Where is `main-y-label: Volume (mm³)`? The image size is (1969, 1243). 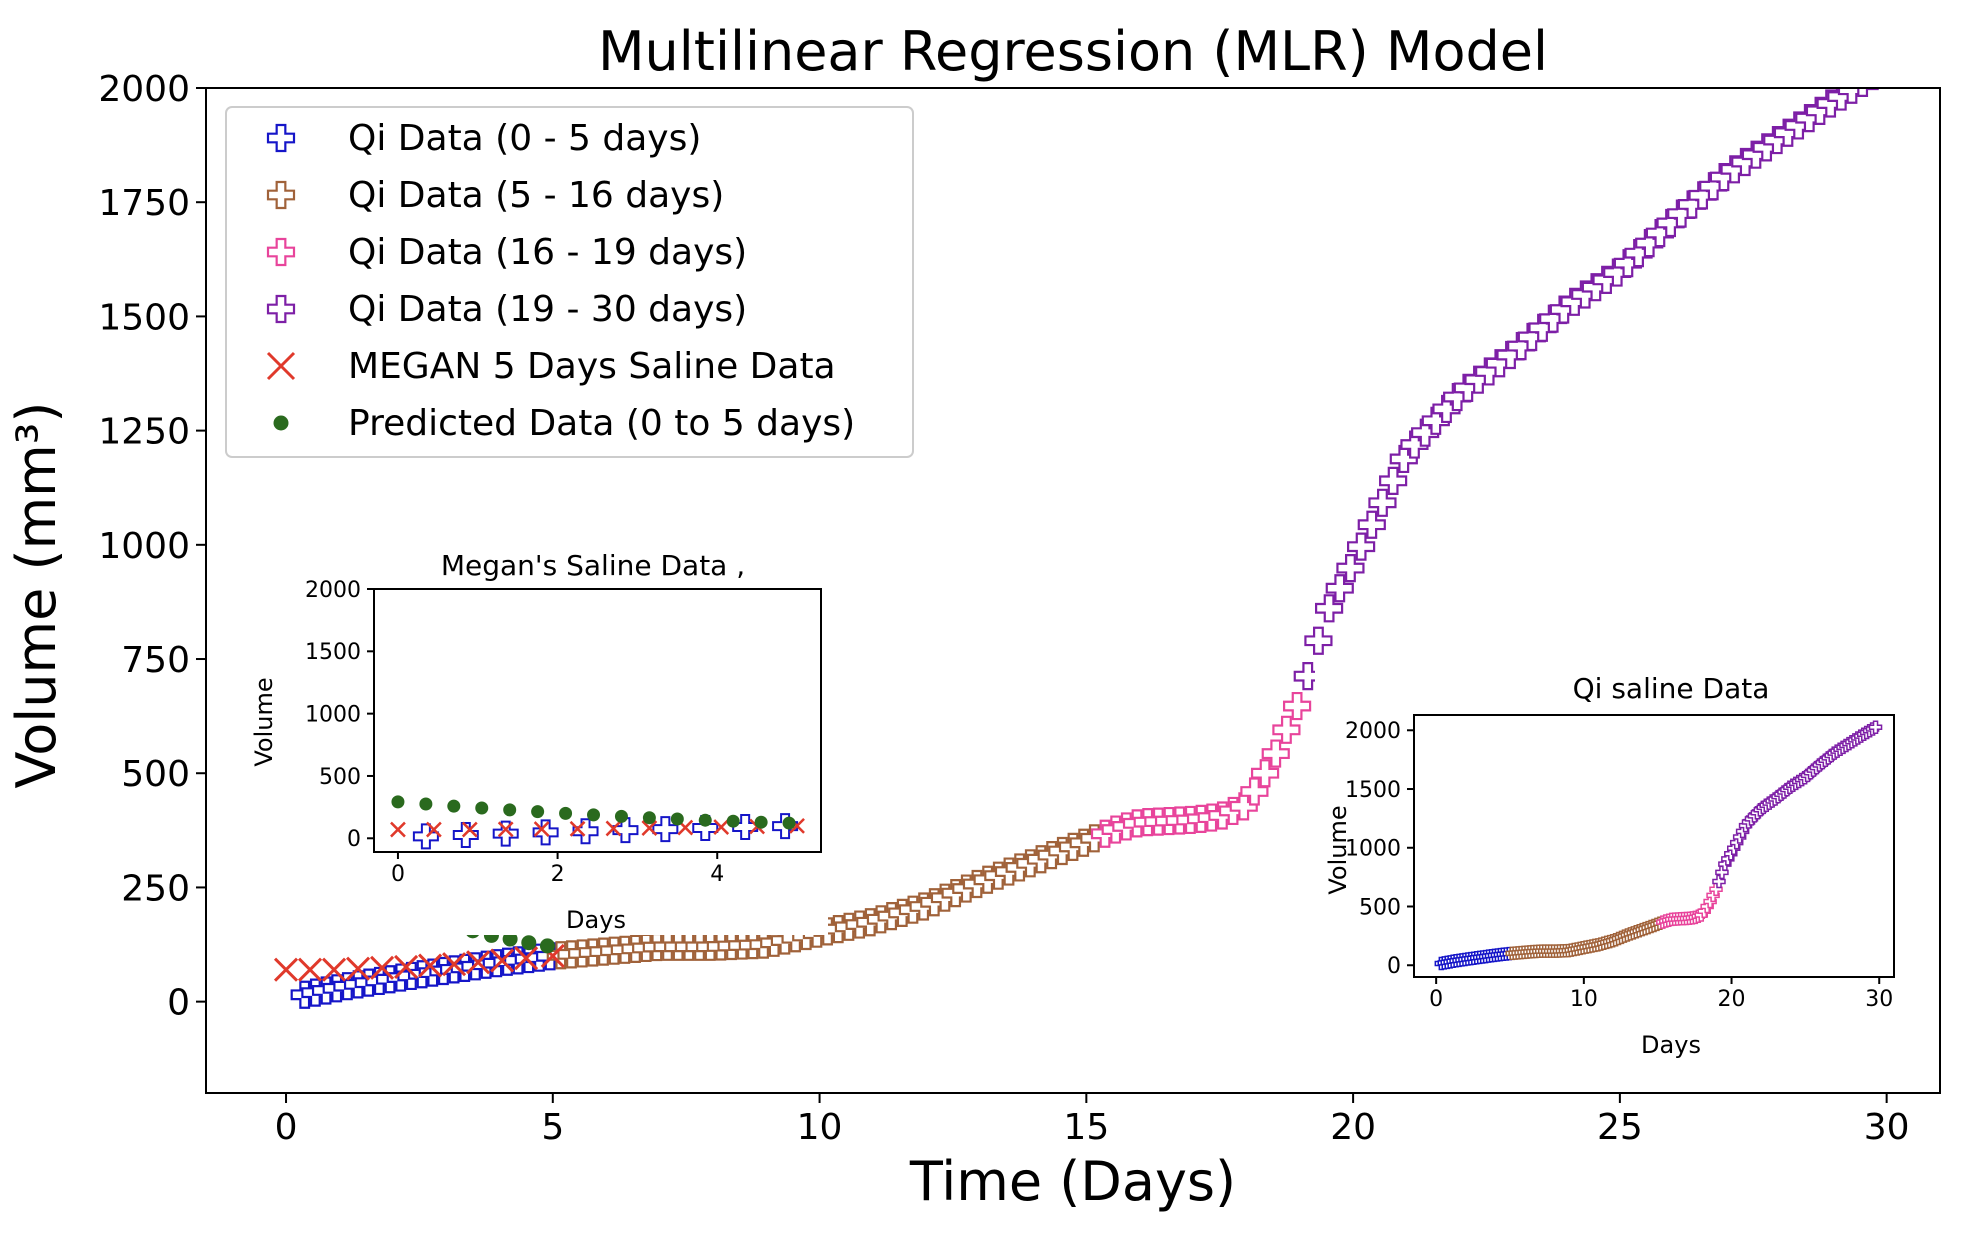 main-y-label: Volume (mm³) is located at coordinates (36, 595).